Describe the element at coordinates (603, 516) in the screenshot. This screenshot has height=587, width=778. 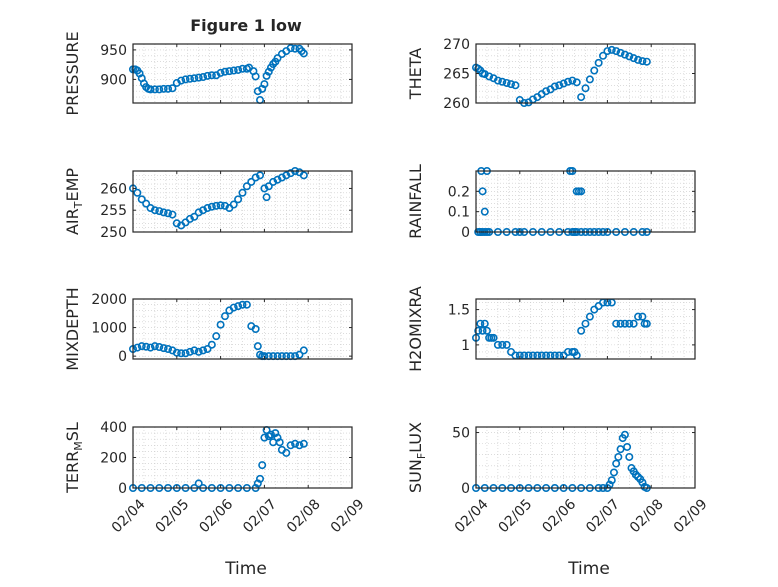
I see `x-tick-label: 02/07` at that location.